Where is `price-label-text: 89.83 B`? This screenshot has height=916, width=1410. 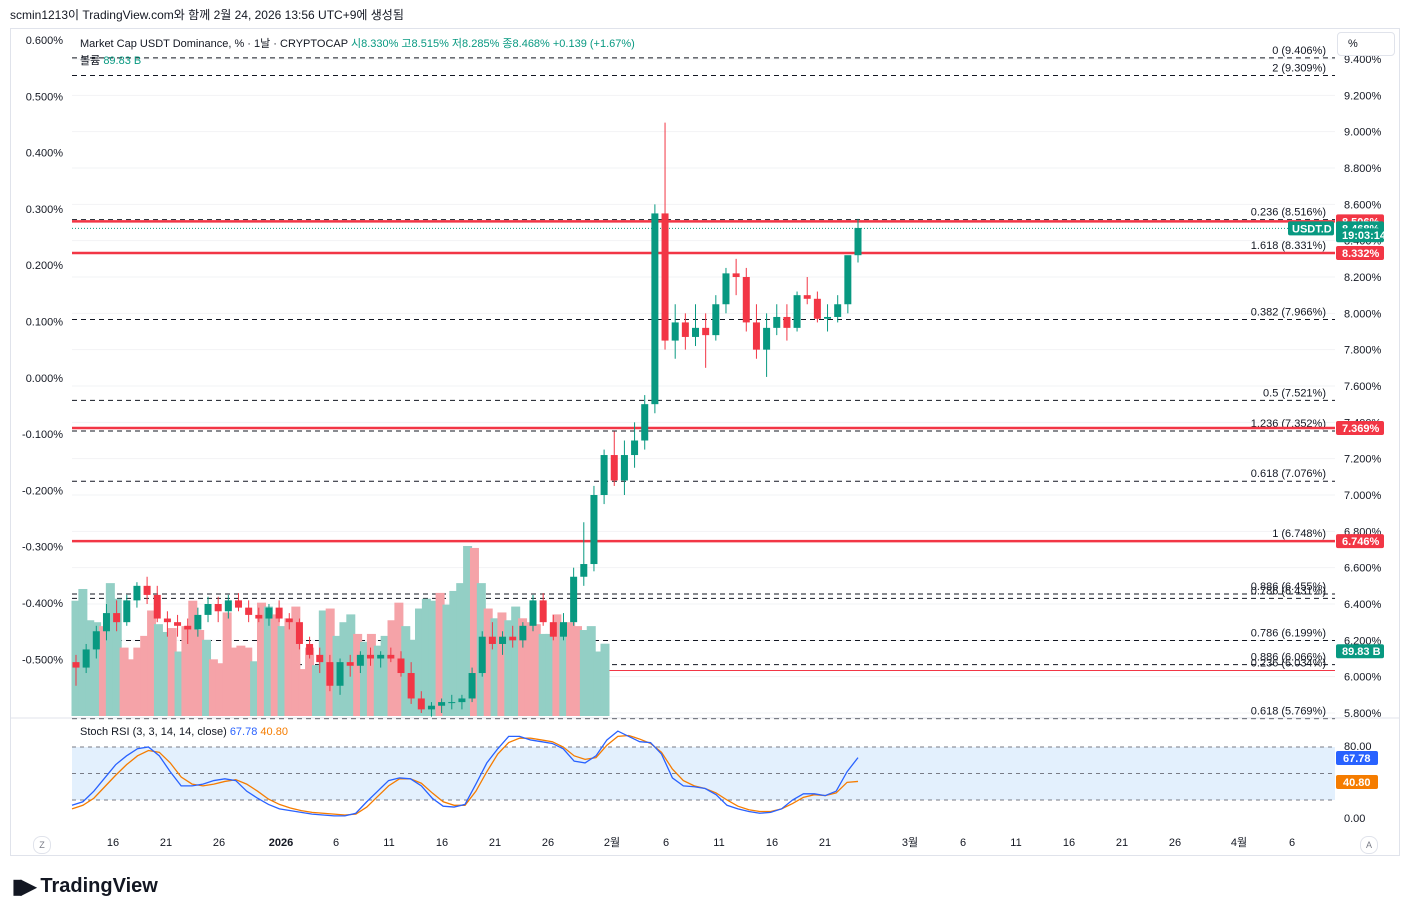 price-label-text: 89.83 B is located at coordinates (1361, 652).